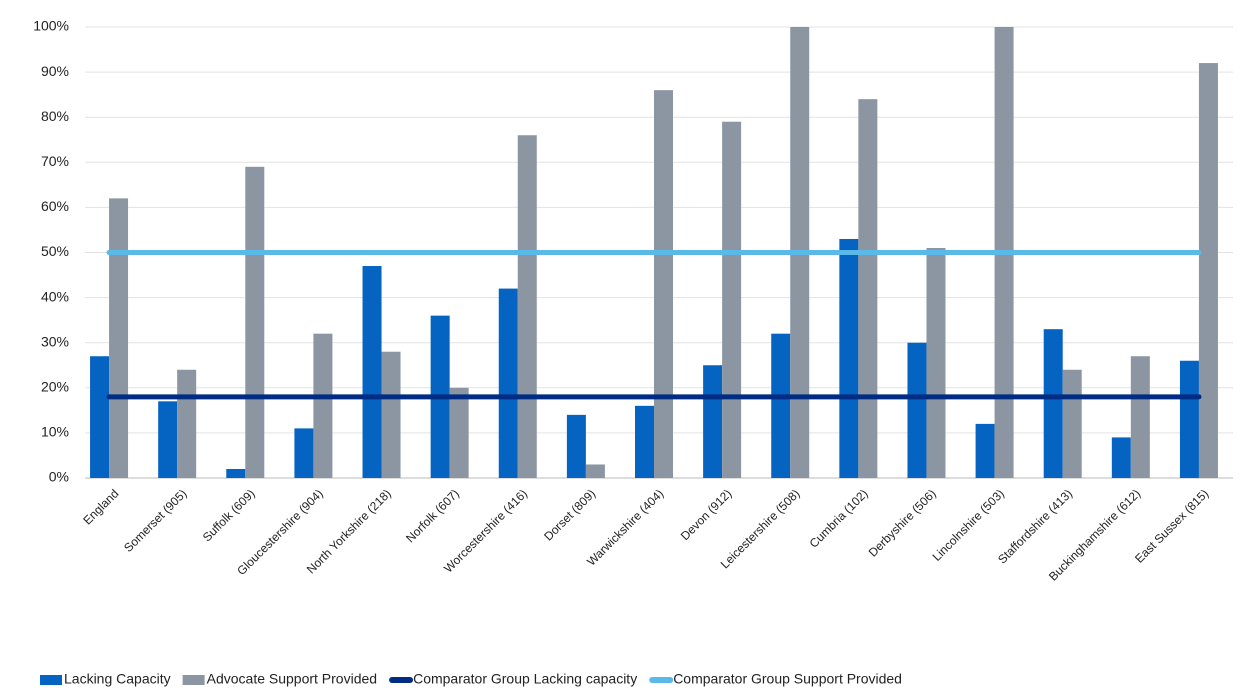  What do you see at coordinates (292, 679) in the screenshot?
I see `legend-label: Advocate Support Provided` at bounding box center [292, 679].